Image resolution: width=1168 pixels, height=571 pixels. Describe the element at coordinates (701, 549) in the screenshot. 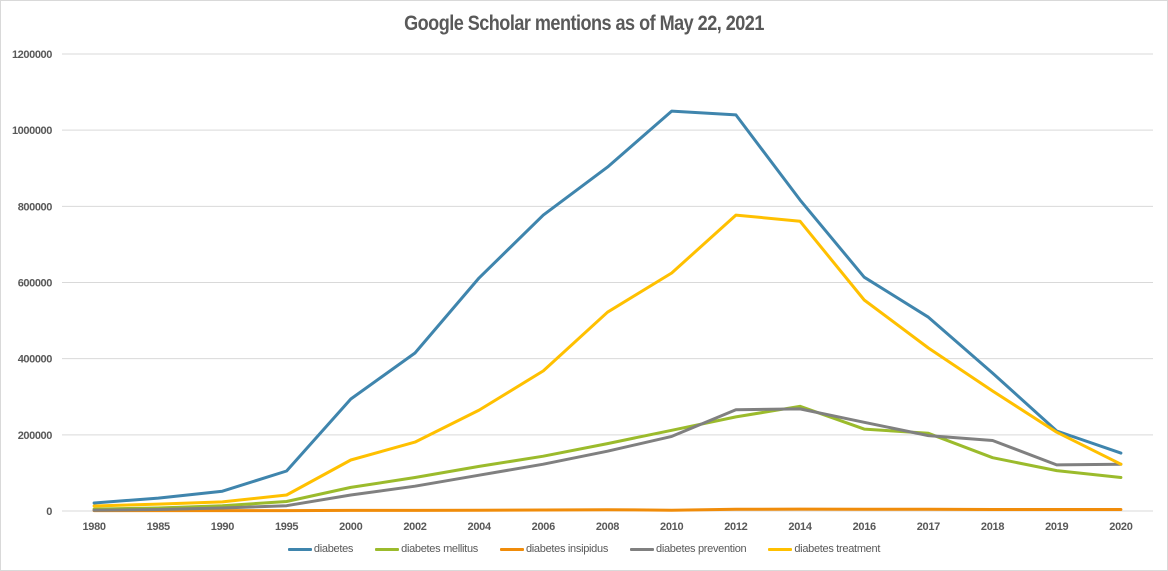

I see `legend-label: diabetes prevention` at that location.